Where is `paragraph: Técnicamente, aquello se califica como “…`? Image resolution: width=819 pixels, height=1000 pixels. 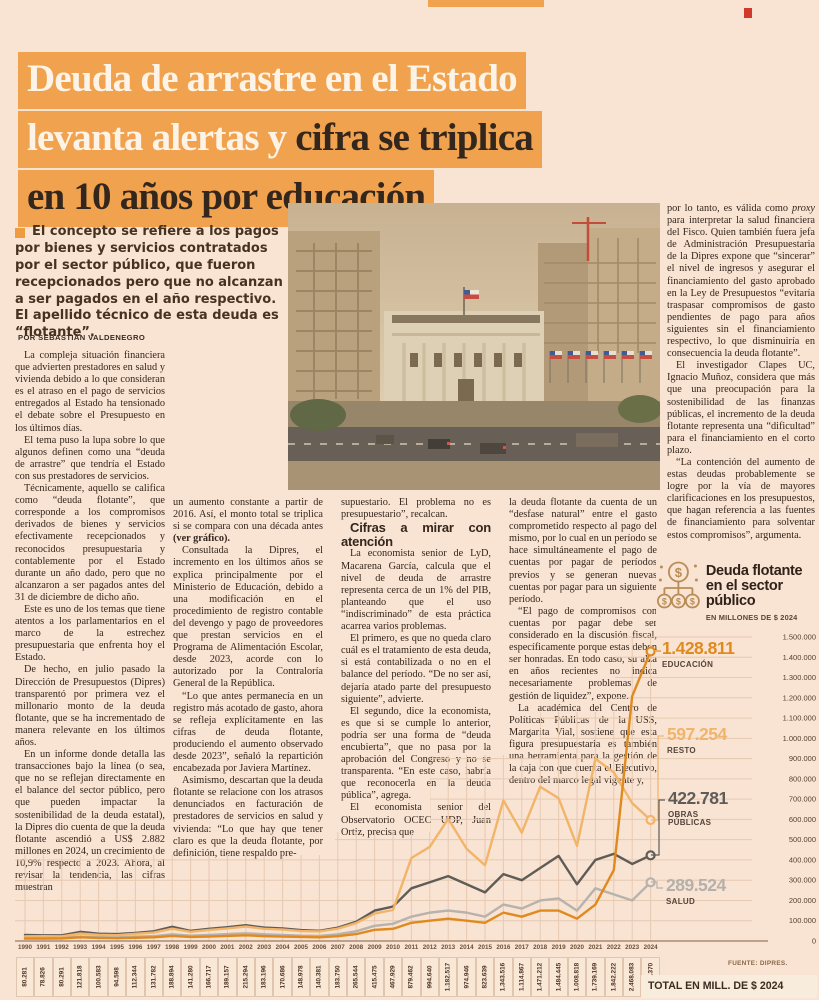
paragraph: Técnicamente, aquello se califica como “… is located at coordinates (90, 543).